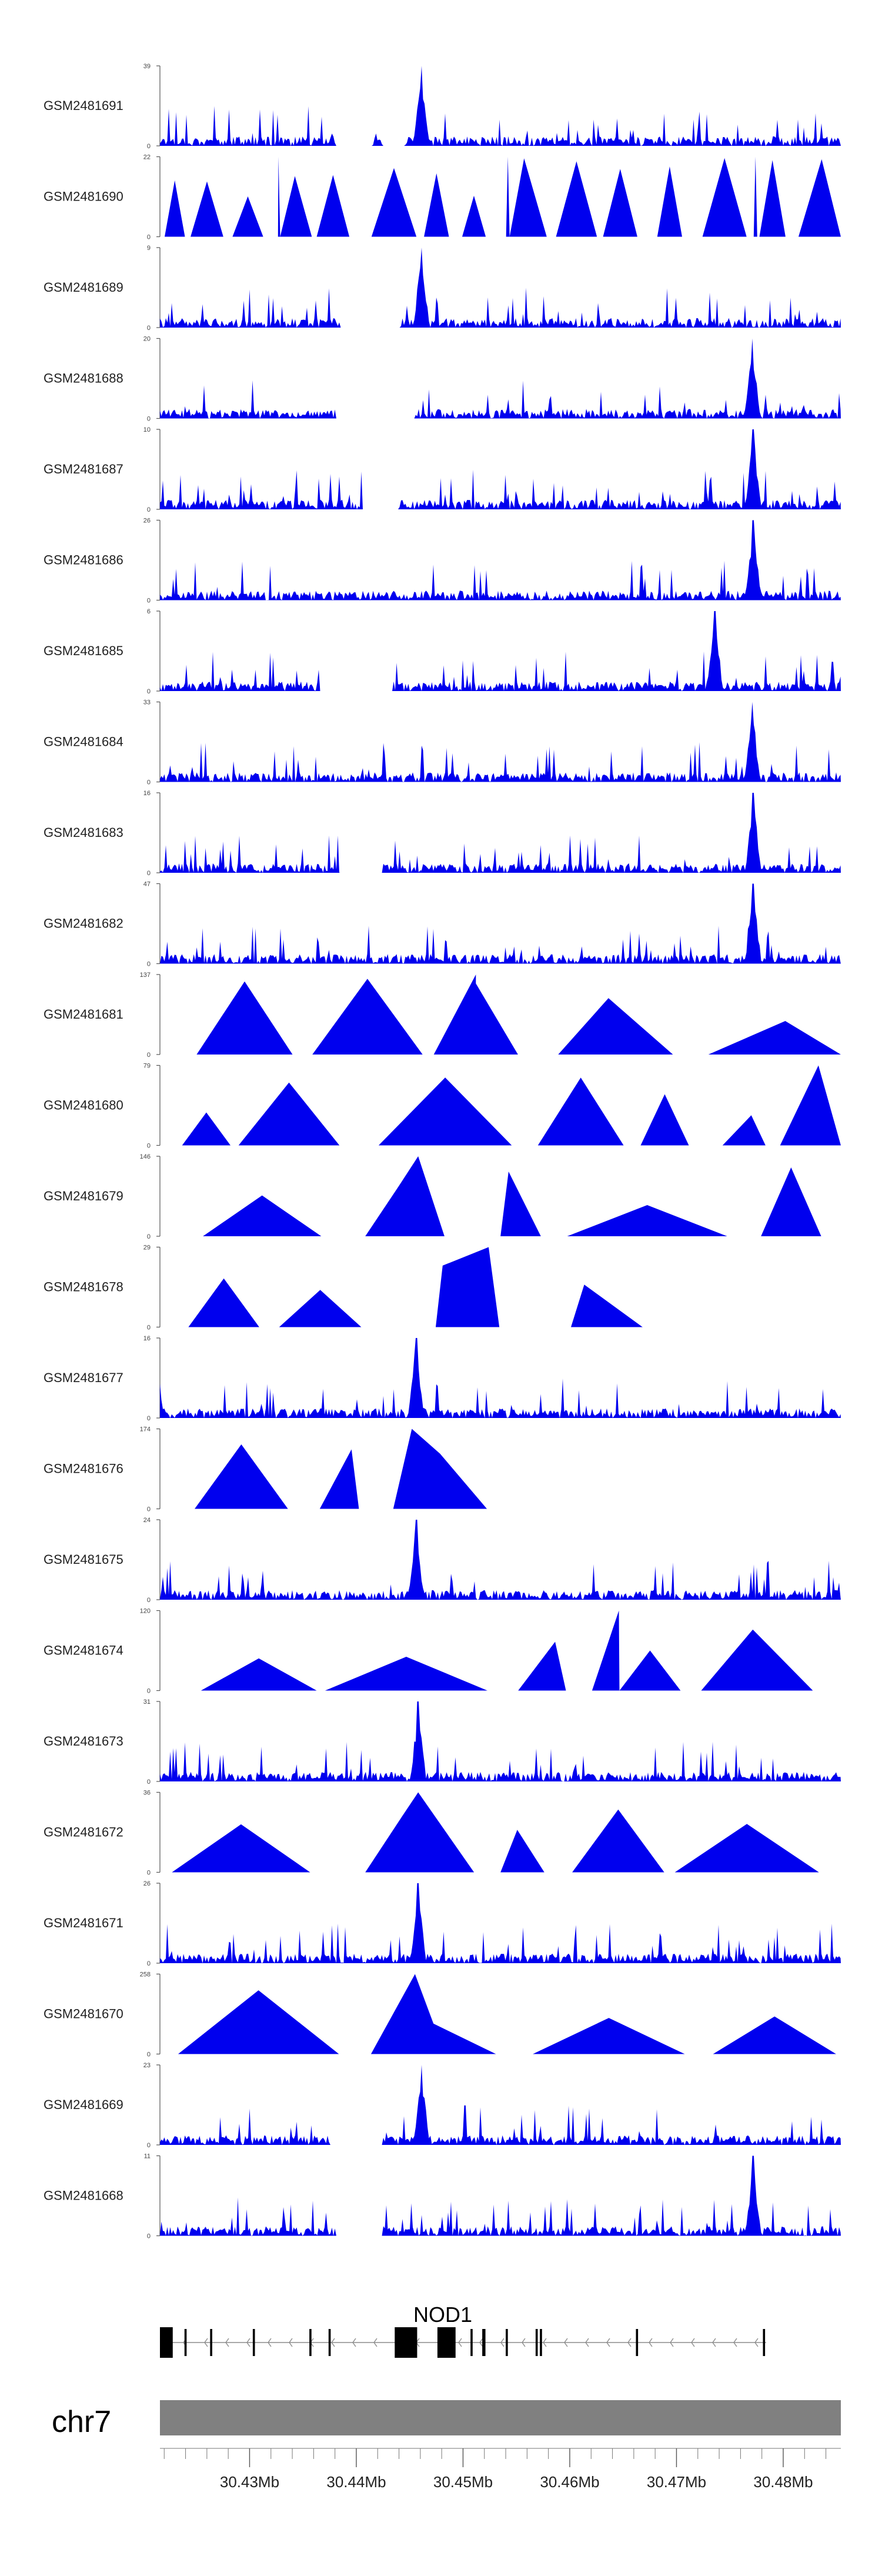 The height and width of the screenshot is (2576, 882). I want to click on track-GSM2481669: GSM2481669 23 0, so click(442, 2105).